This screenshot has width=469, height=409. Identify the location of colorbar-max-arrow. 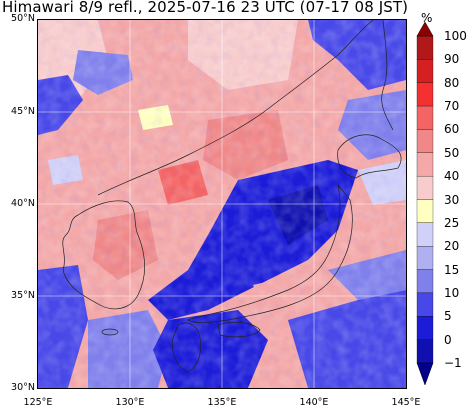
(425, 29).